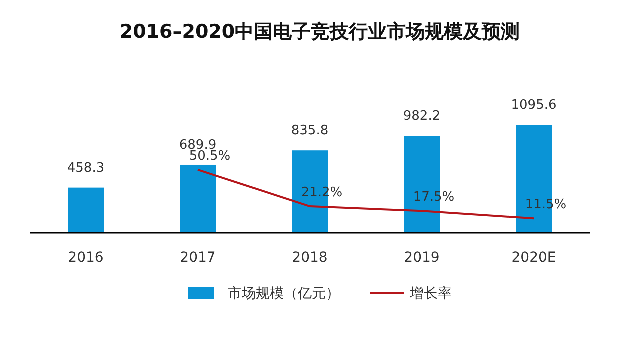 This screenshot has width=640, height=348. What do you see at coordinates (198, 258) in the screenshot?
I see `x-tick-label: 2017` at bounding box center [198, 258].